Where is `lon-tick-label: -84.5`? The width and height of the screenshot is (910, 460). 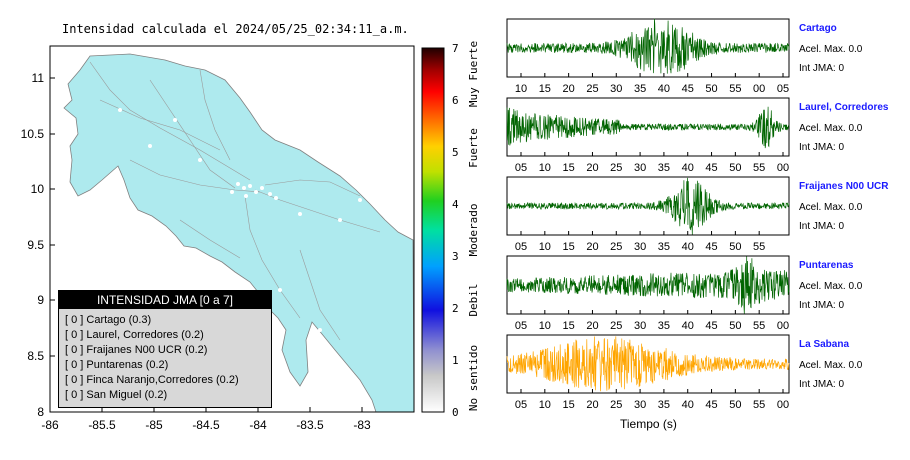 lon-tick-label: -84.5 is located at coordinates (206, 425).